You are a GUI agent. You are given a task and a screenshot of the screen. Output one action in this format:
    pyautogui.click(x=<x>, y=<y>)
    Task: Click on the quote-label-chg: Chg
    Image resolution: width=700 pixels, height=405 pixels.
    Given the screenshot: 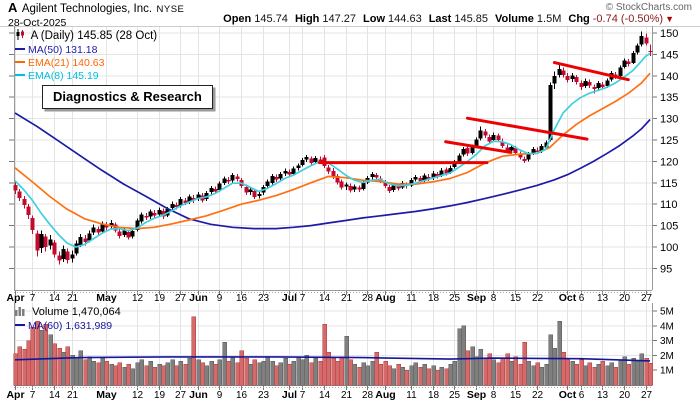 What is the action you would take?
    pyautogui.click(x=579, y=19)
    